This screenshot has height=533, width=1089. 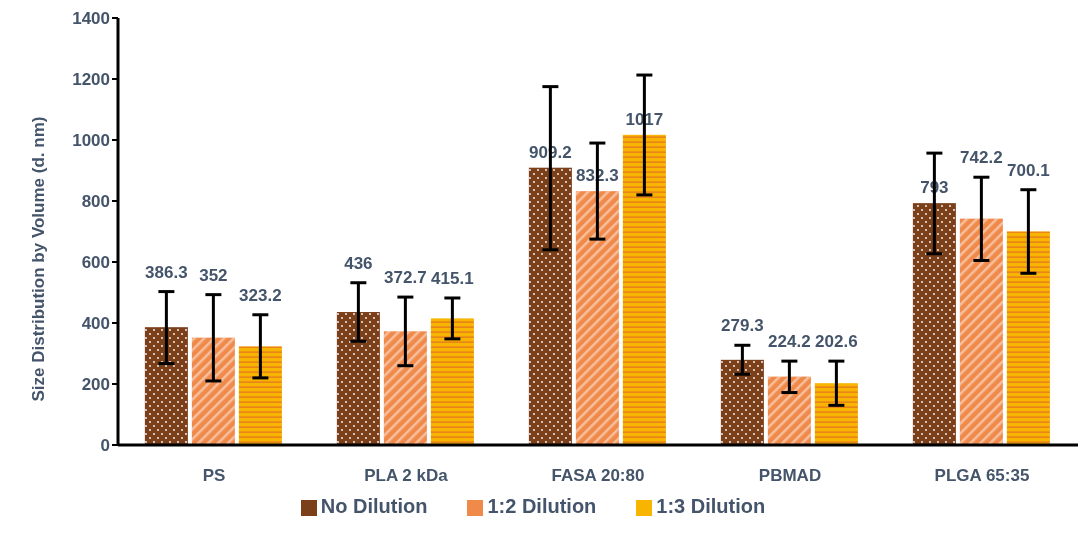 I want to click on data-label: 415.1, so click(x=452, y=278).